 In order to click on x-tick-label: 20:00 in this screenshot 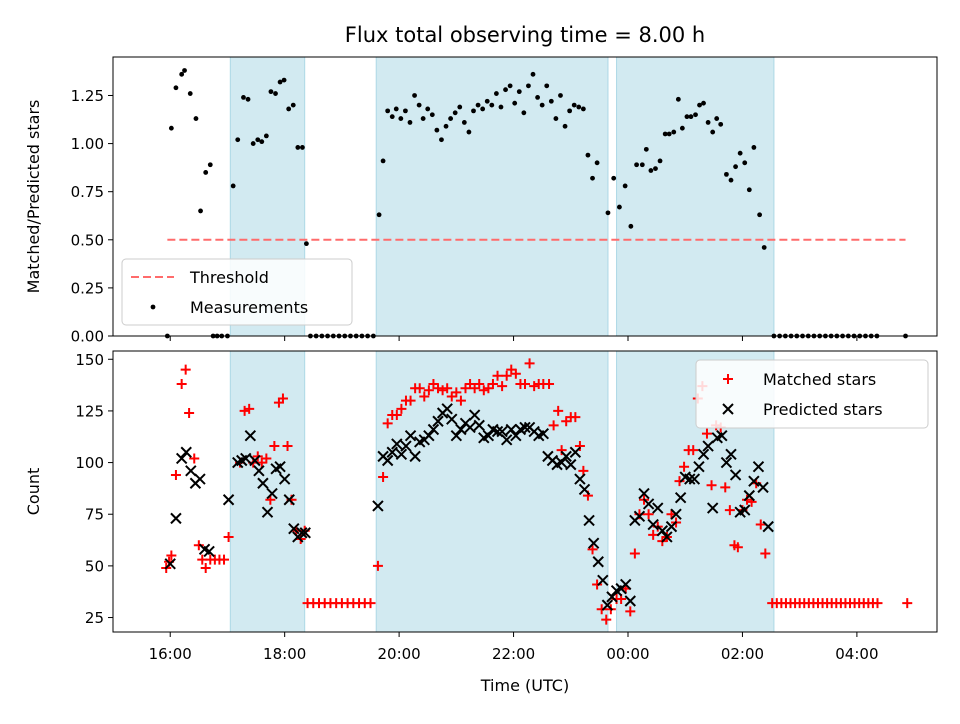, I will do `click(398, 654)`.